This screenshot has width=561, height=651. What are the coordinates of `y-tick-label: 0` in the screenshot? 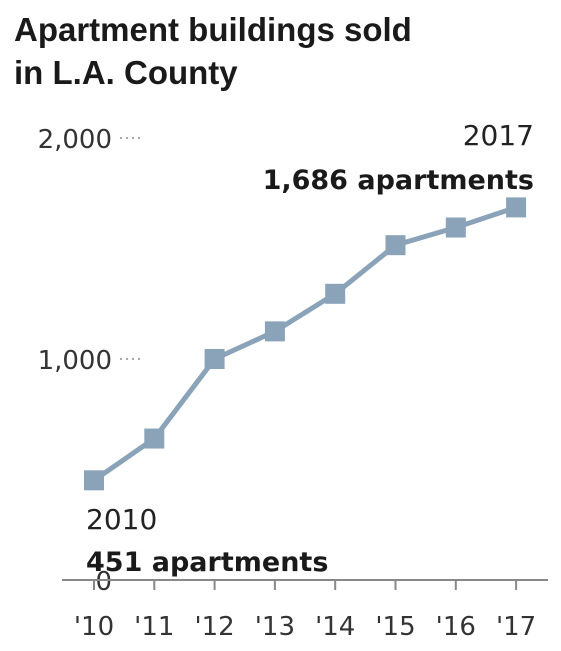 It's located at (103, 582).